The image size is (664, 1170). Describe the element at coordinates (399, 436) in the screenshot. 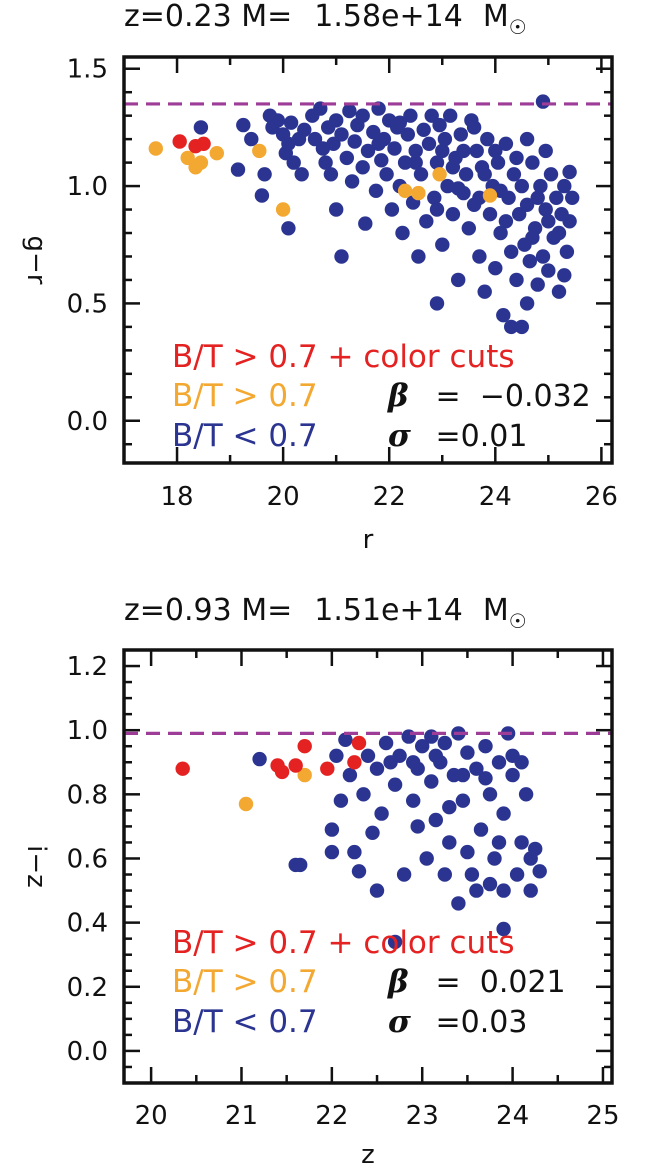

I see `sigma-symbol: σ` at that location.